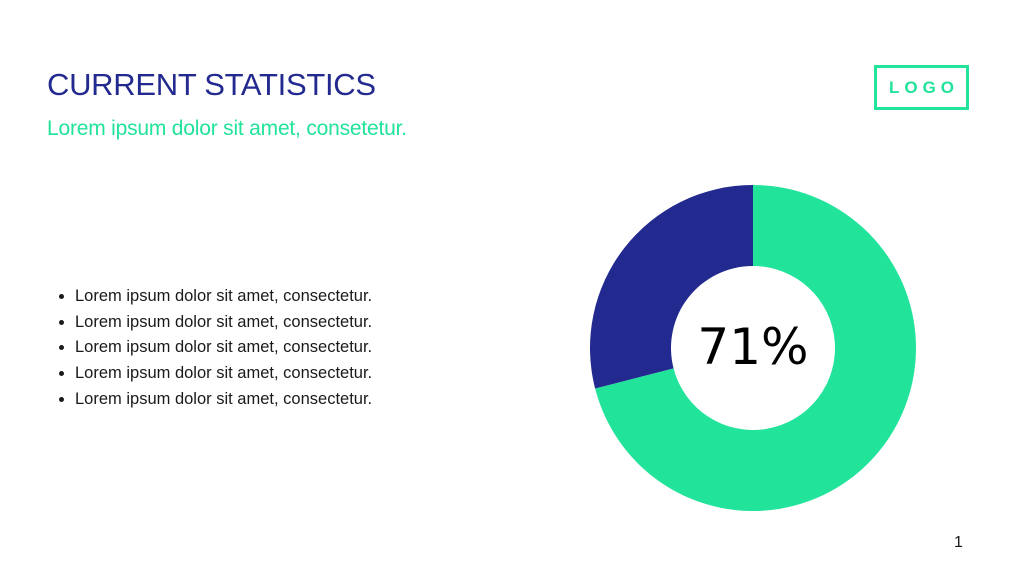  I want to click on donut-center-value: 71%, so click(753, 347).